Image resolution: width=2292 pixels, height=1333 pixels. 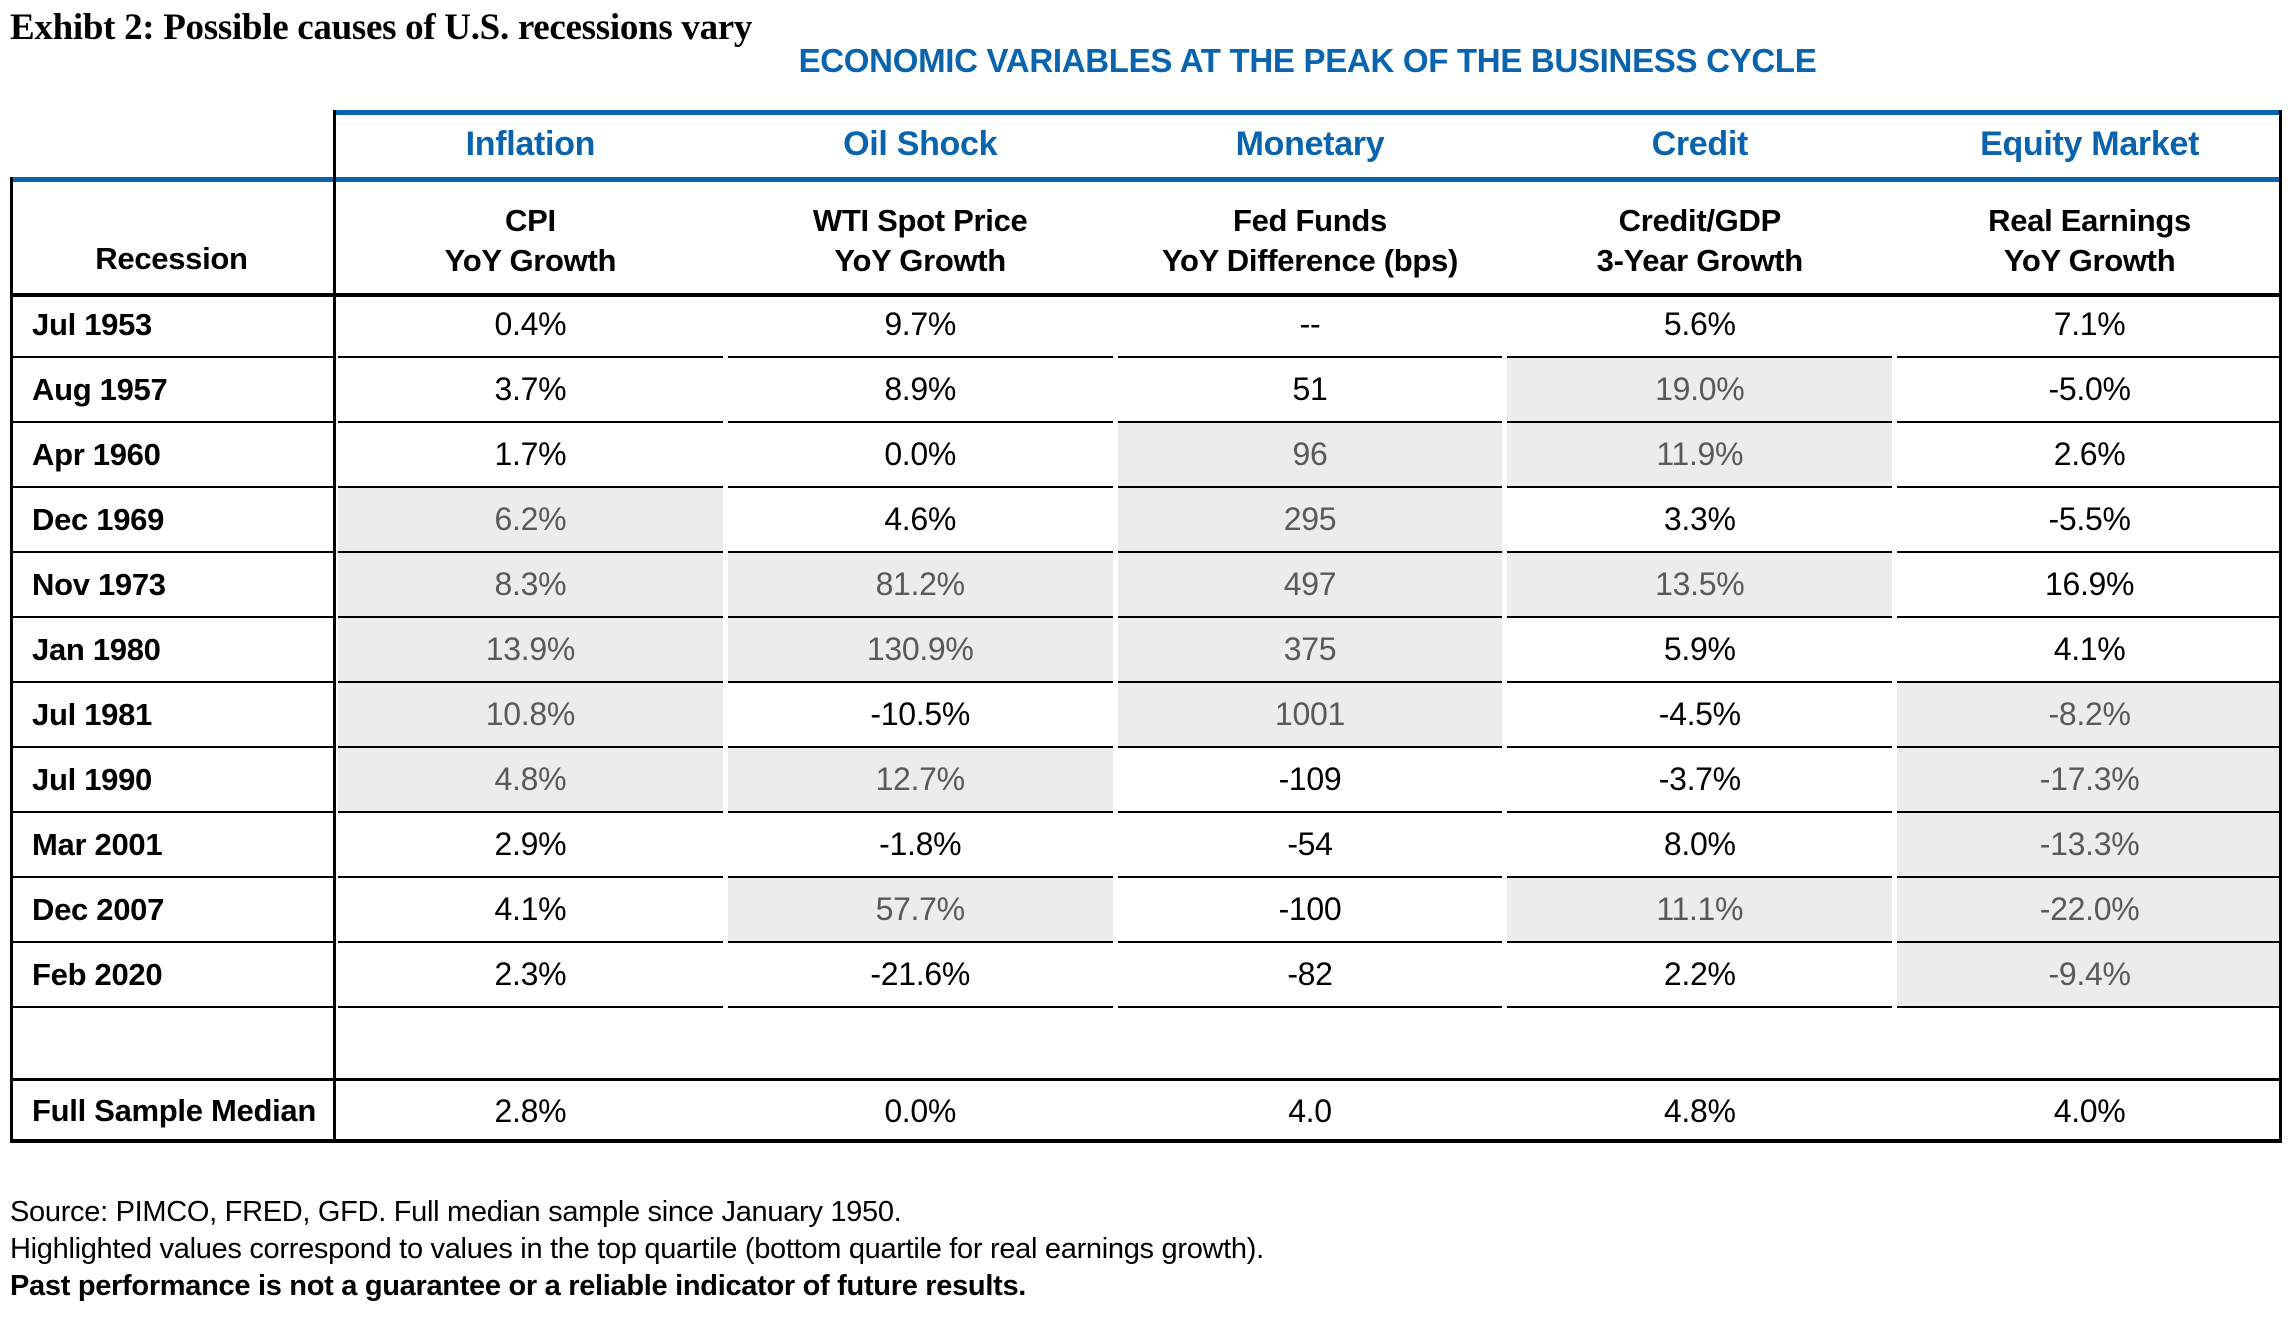 What do you see at coordinates (920, 144) in the screenshot?
I see `group-header-oil-shock: Oil Shock` at bounding box center [920, 144].